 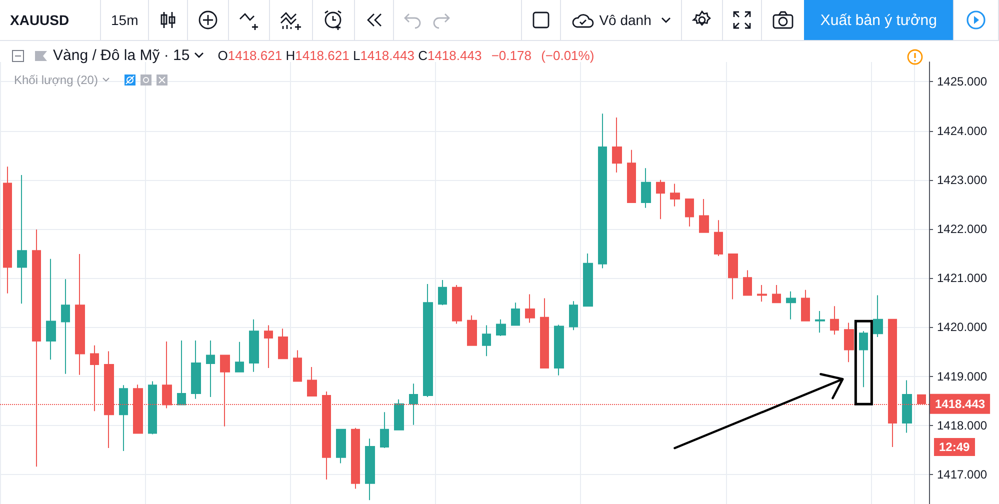 I want to click on y-tick-label: 1422.000, so click(x=962, y=229).